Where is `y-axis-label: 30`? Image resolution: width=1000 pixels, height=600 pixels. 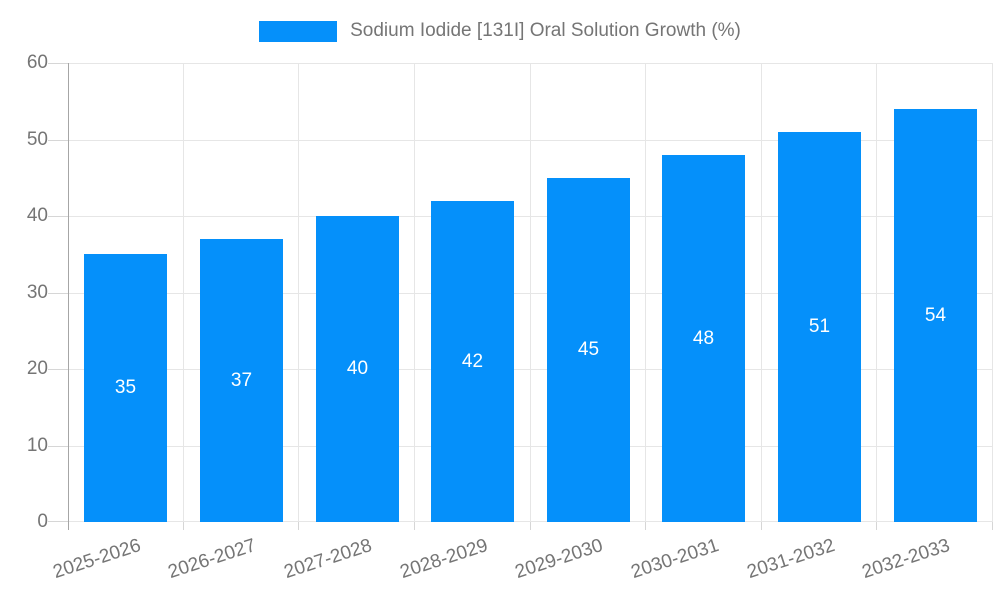 y-axis-label: 30 is located at coordinates (37, 292).